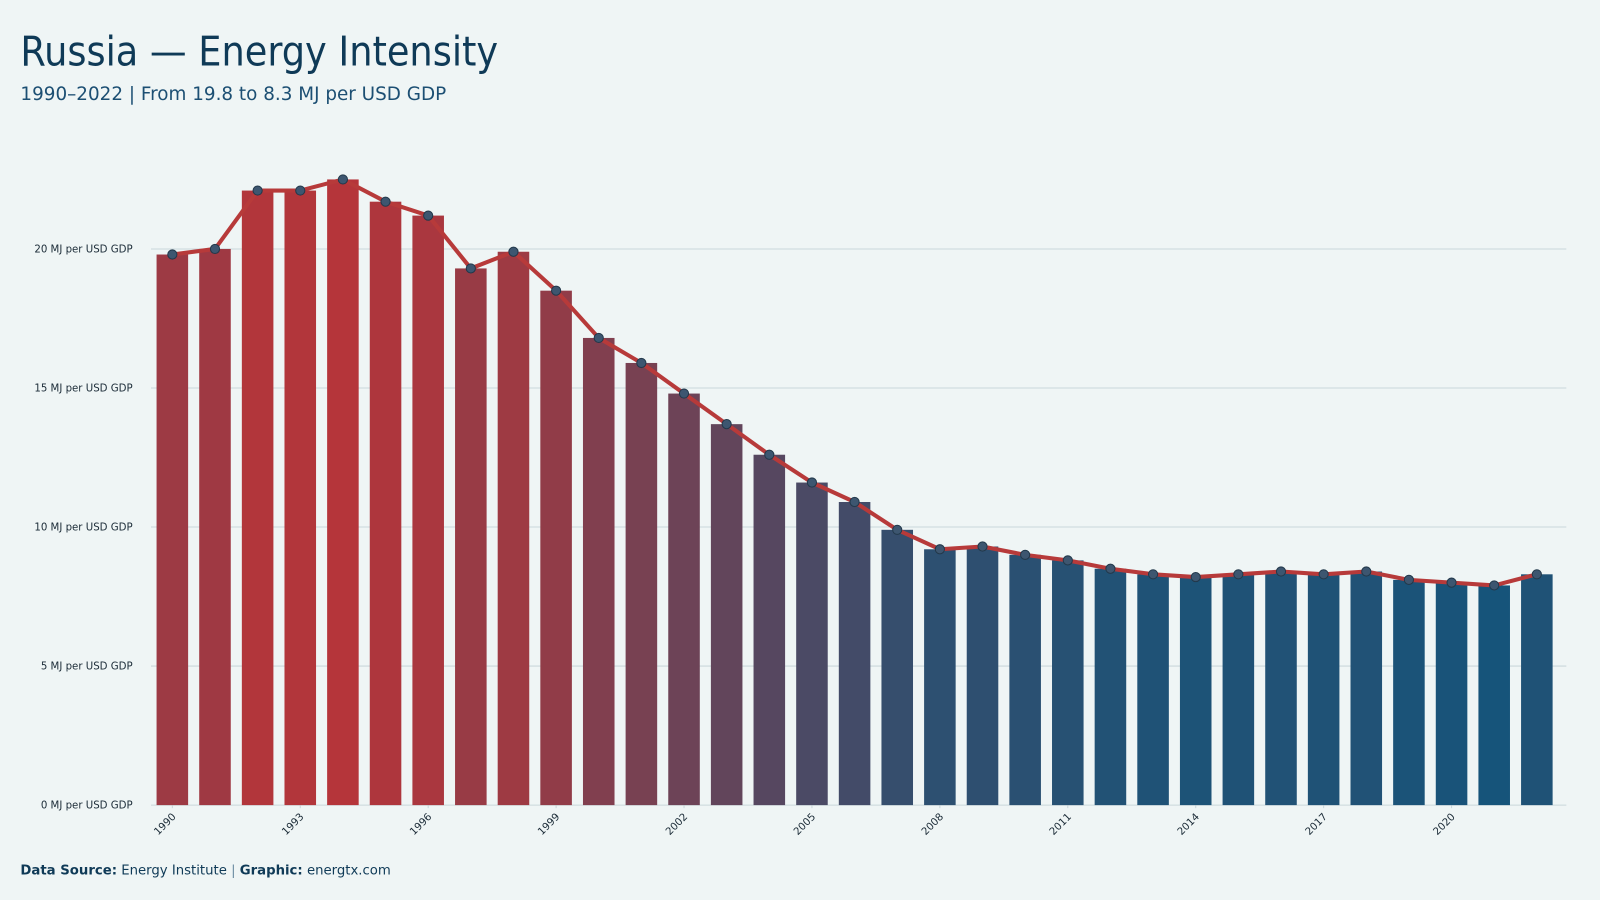  I want to click on source: Energy Institute, so click(174, 870).